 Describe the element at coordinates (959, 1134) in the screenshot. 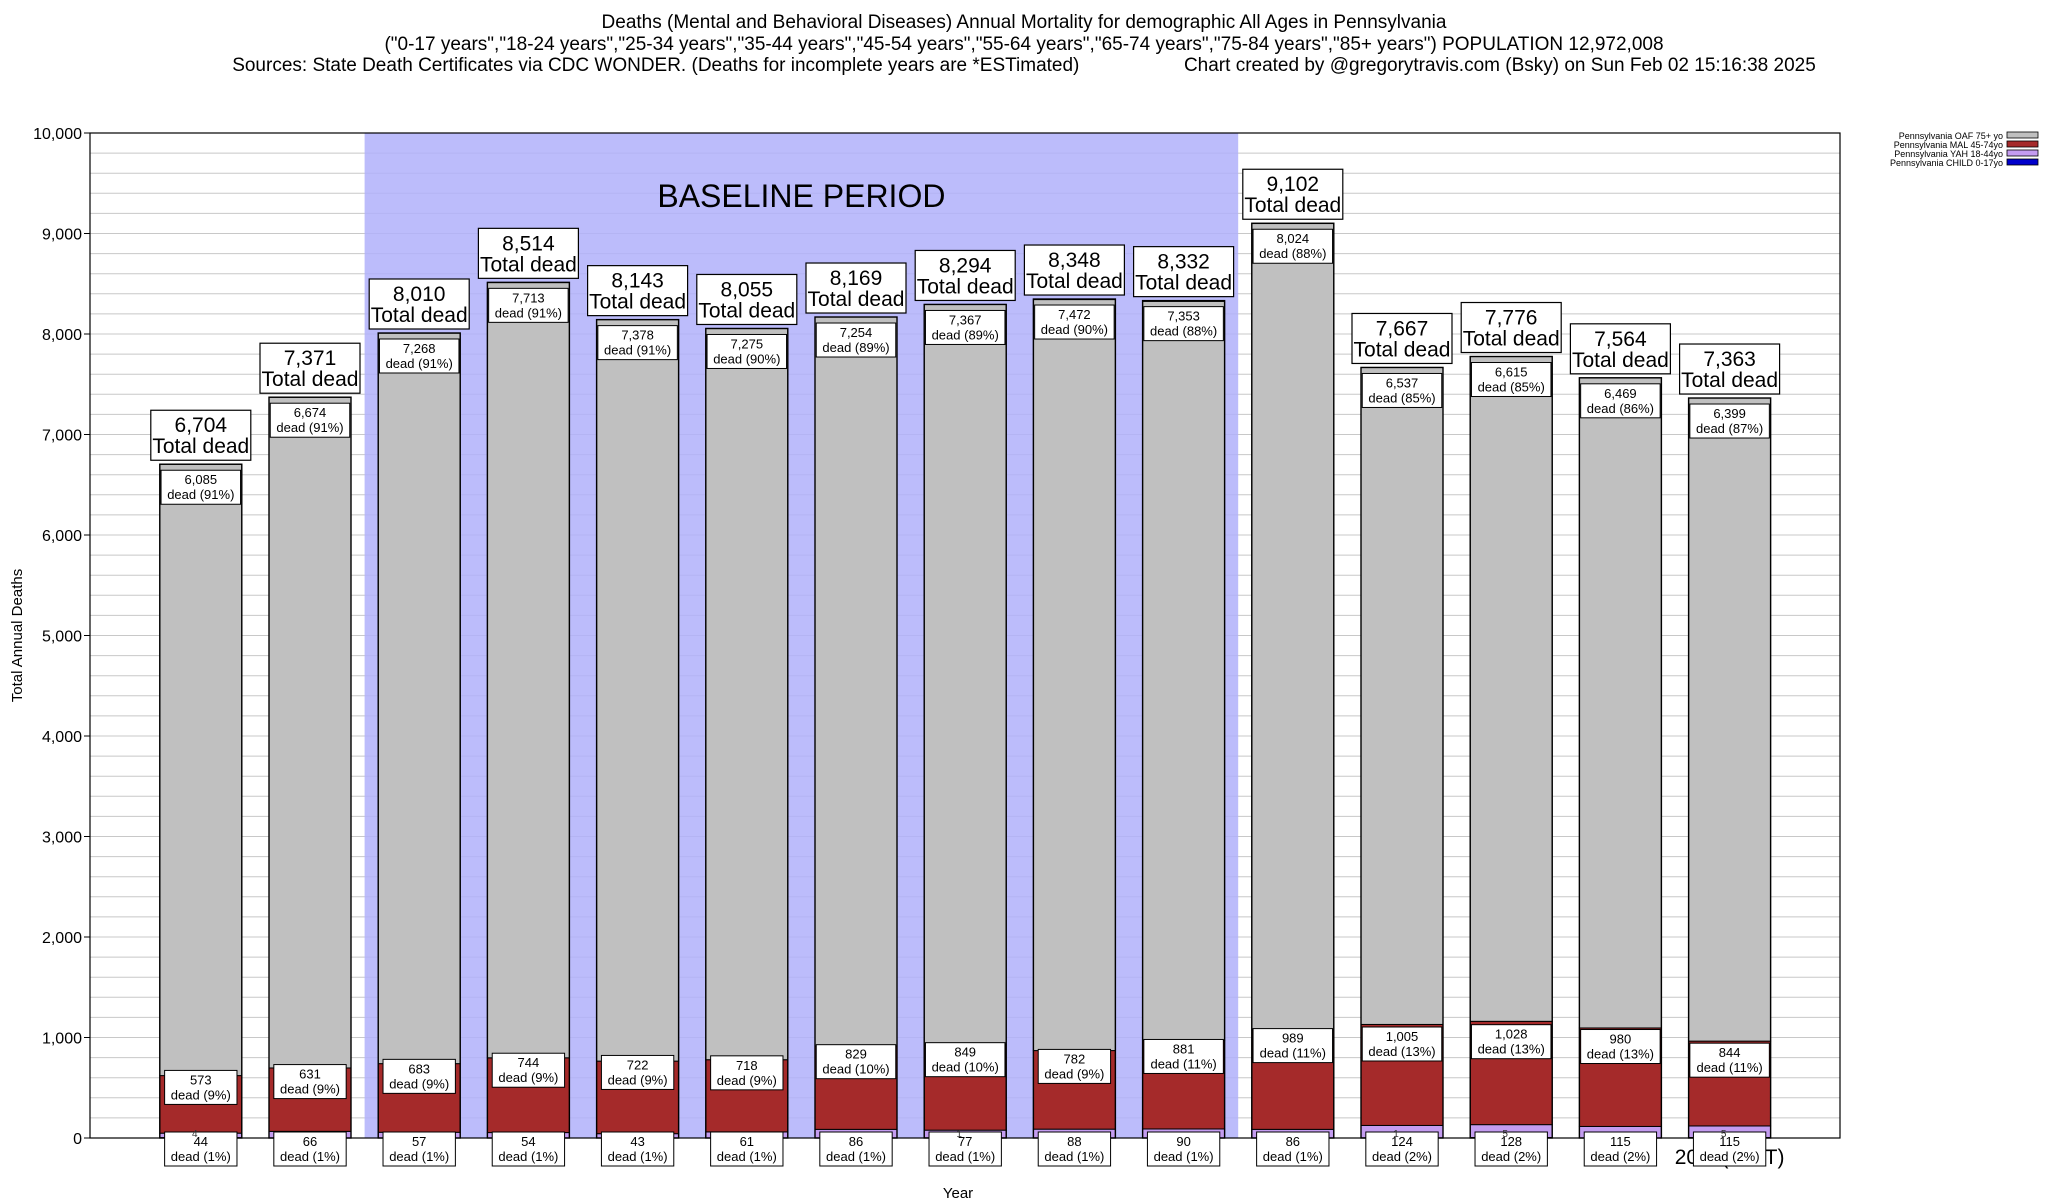

I see `child-label: 1` at that location.